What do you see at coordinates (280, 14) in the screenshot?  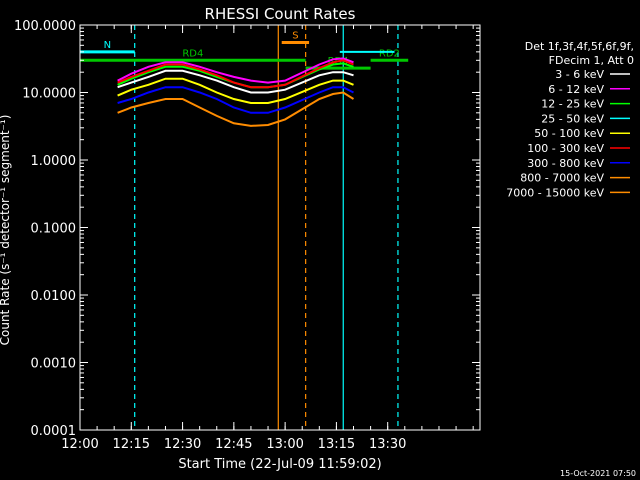 I see `chart-title: RHESSI Count Rates` at bounding box center [280, 14].